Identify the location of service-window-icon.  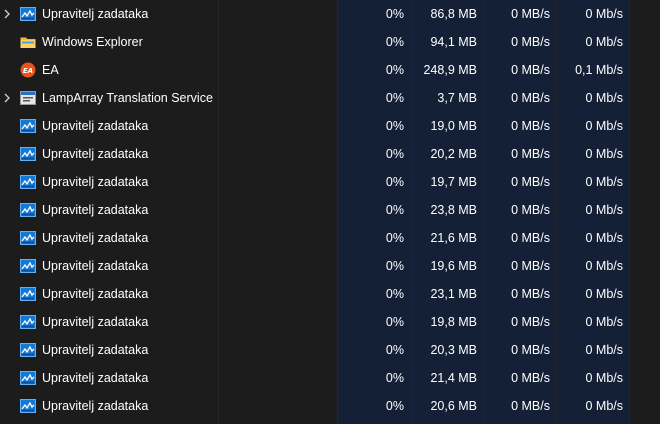
(28, 98).